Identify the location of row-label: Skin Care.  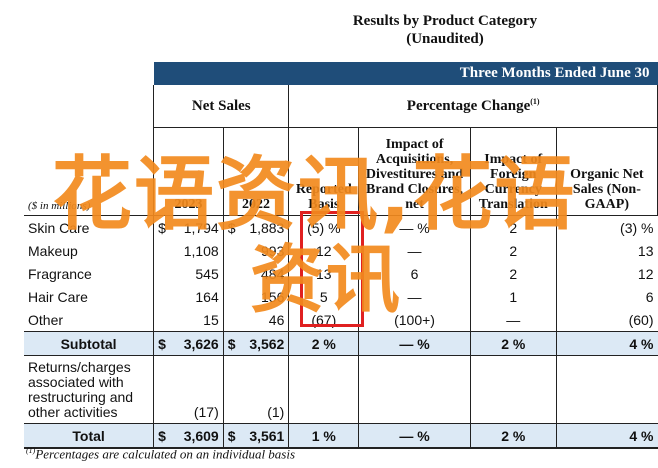
(59, 227).